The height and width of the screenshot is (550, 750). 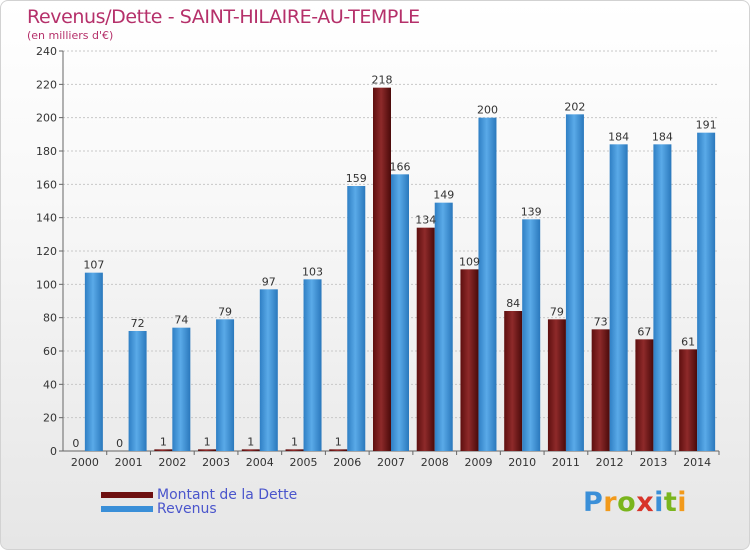 I want to click on data-label-revenue: 166, so click(x=400, y=166).